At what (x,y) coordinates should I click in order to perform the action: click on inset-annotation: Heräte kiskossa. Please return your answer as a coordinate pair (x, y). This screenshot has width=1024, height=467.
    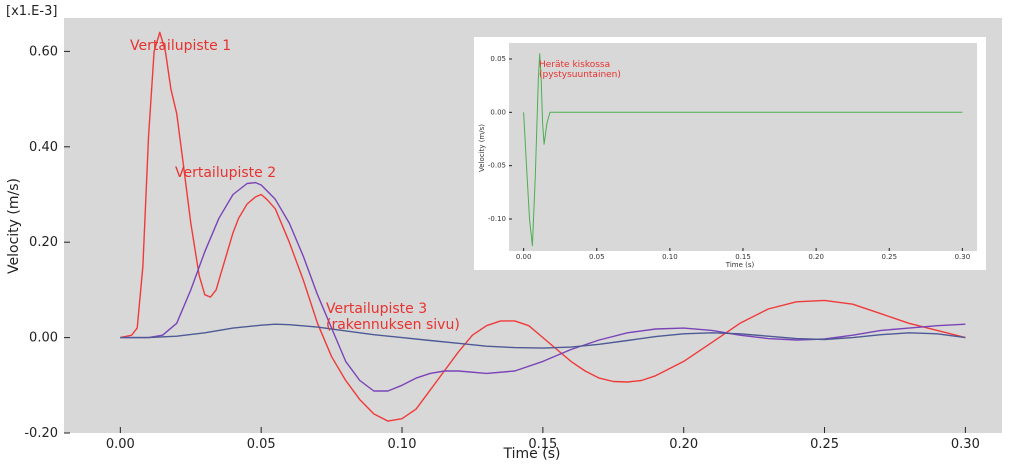
    Looking at the image, I should click on (574, 65).